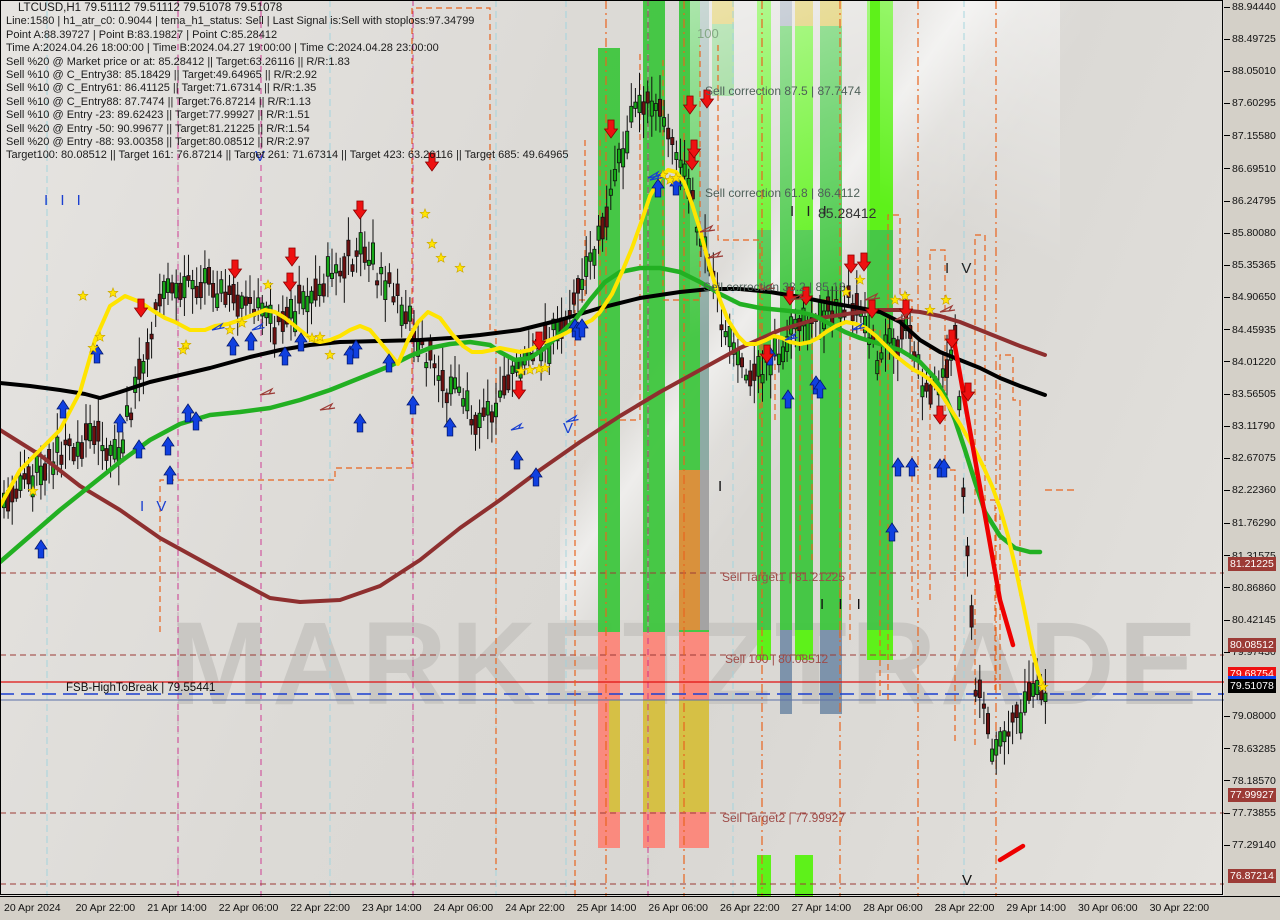 Image resolution: width=1280 pixels, height=920 pixels. I want to click on price-level-label-sell-target-1: 81.21225, so click(1252, 564).